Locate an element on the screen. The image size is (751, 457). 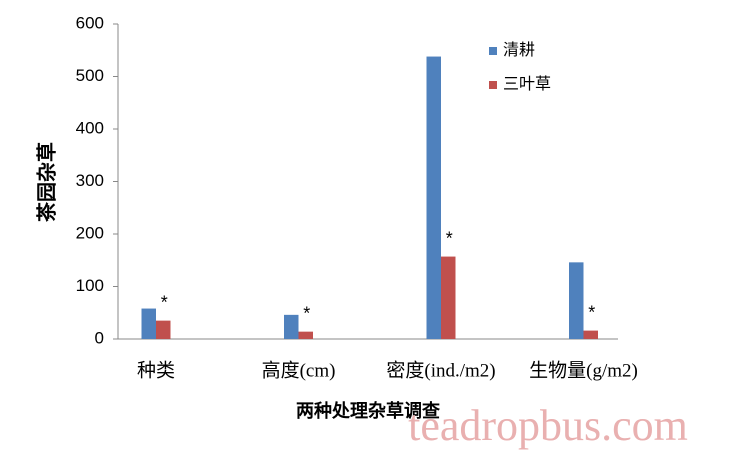
y-tick-label: 300 is located at coordinates (90, 180).